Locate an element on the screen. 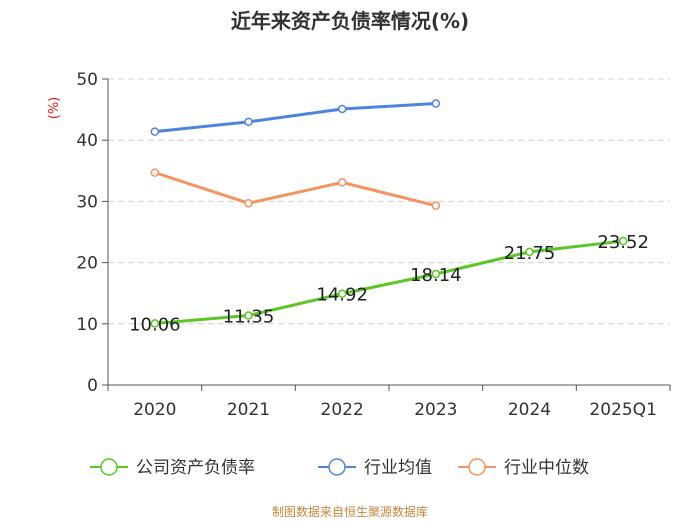  x-tick-label: 2021 is located at coordinates (248, 410).